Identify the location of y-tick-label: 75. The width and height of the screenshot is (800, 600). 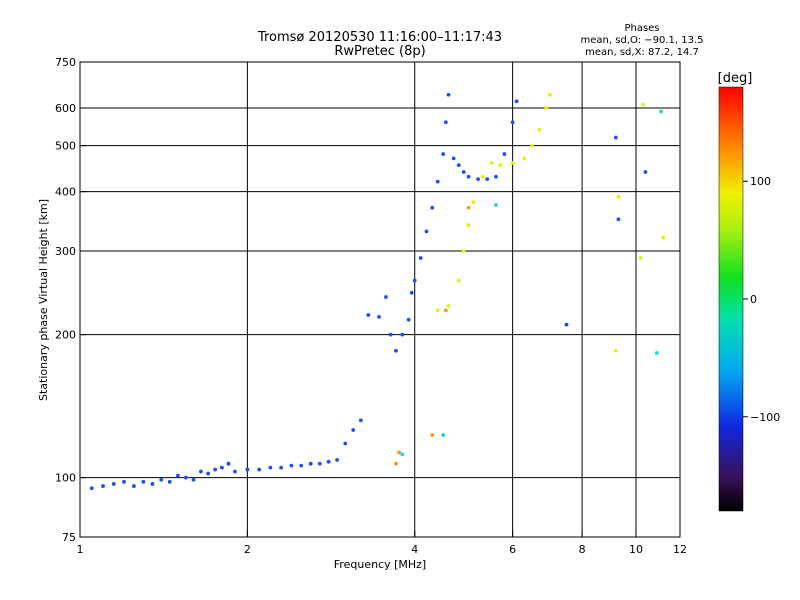
(69, 537).